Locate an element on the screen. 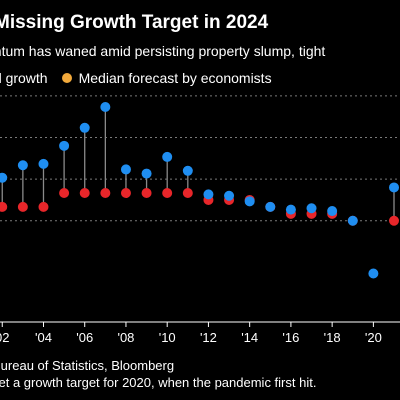 The image size is (400, 400). x-tick-label-4: '10 is located at coordinates (167, 337).